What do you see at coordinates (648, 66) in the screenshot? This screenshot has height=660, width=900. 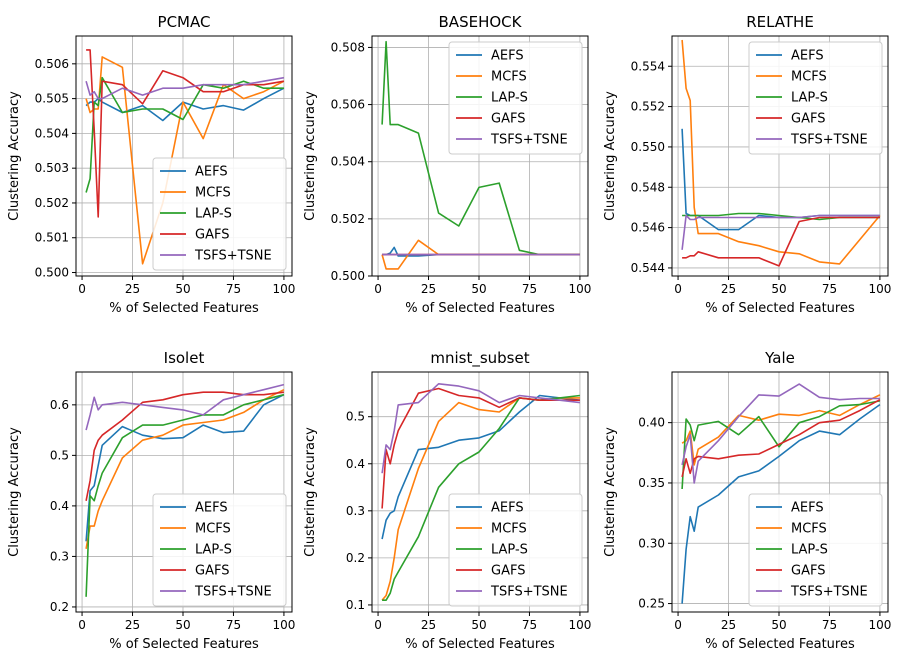 I see `y-tick-label: 0.554` at bounding box center [648, 66].